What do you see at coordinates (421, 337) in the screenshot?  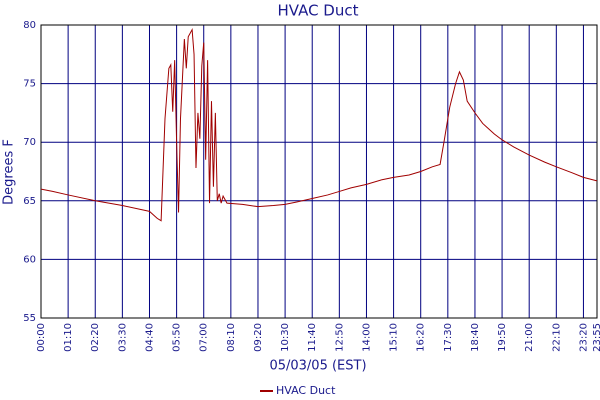 I see `x-tick-label: 16:20` at bounding box center [421, 337].